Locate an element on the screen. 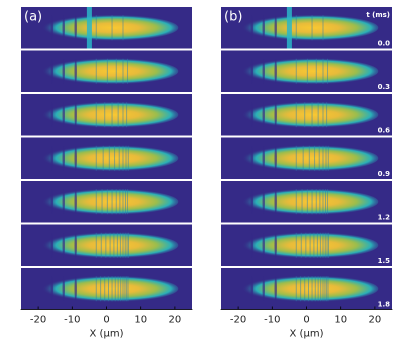  time-label: 0.6 is located at coordinates (384, 131).